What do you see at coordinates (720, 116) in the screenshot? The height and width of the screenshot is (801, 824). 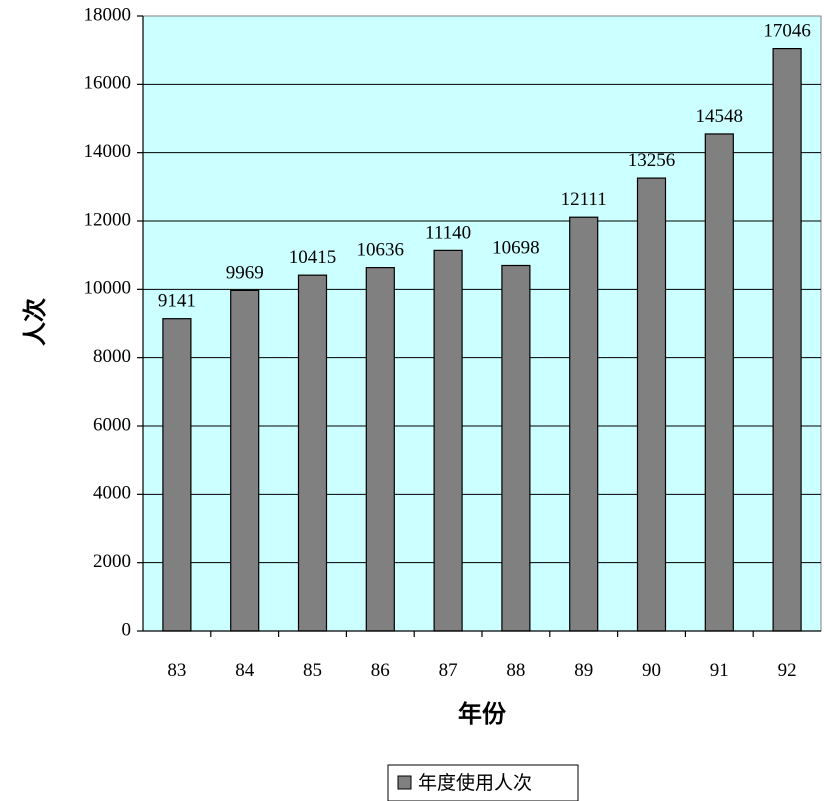 I see `data-label: 14548` at bounding box center [720, 116].